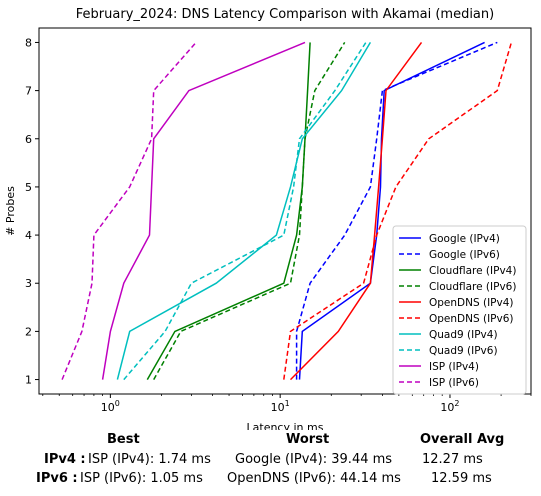 Image resolution: width=541 pixels, height=496 pixels. I want to click on y-tick-label: 8, so click(28, 42).